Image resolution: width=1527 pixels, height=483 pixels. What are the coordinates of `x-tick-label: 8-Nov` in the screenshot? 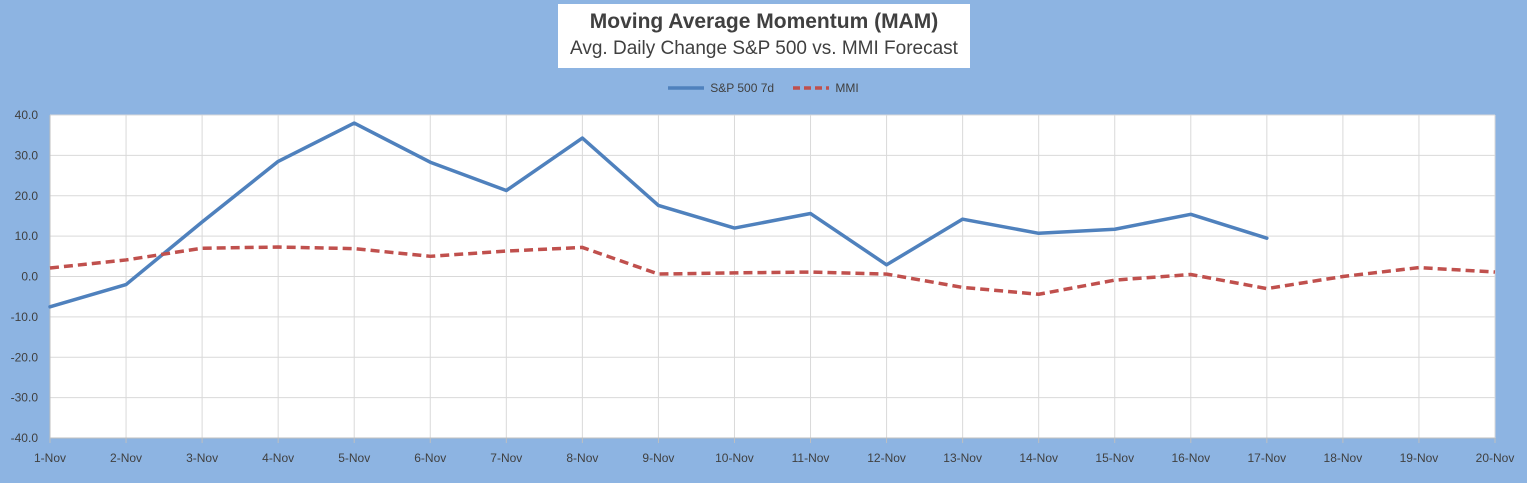 It's located at (582, 458).